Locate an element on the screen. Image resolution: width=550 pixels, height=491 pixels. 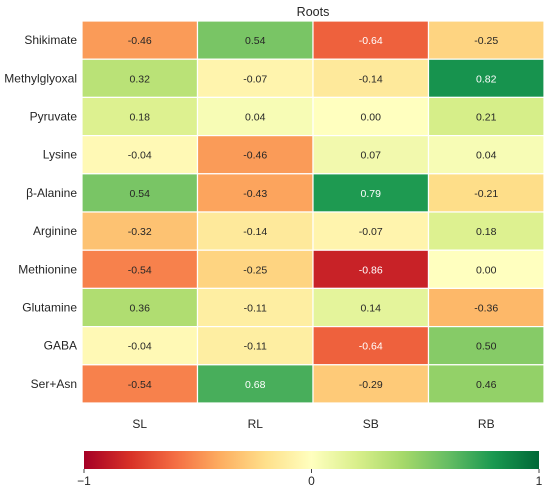
cell-value-label: -0.21 is located at coordinates (486, 194).